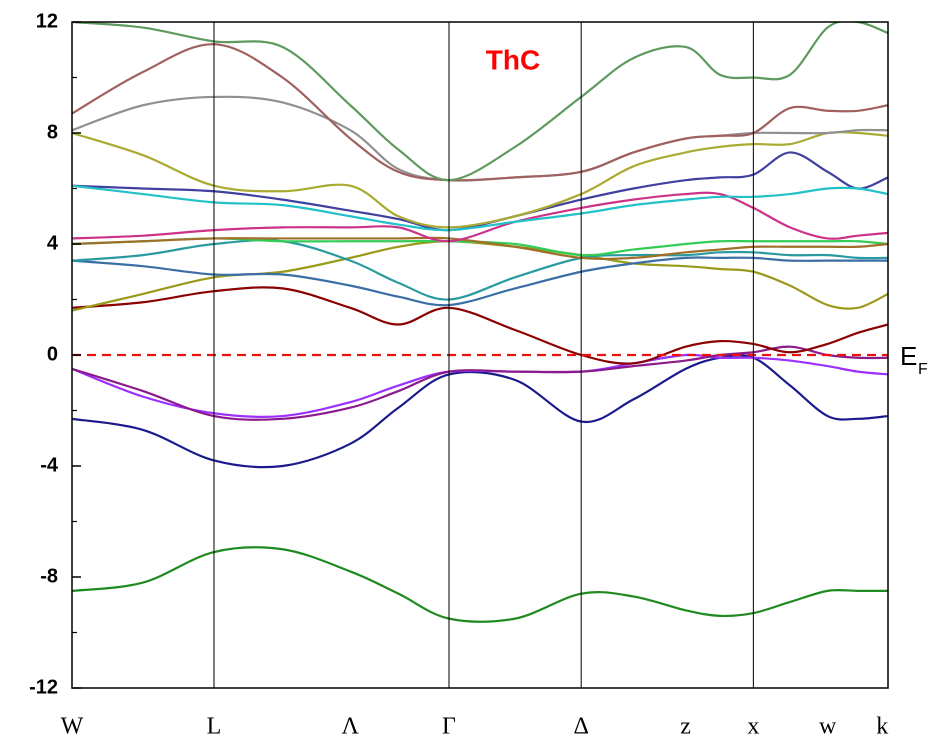  What do you see at coordinates (882, 727) in the screenshot?
I see `x-tick-label: k` at bounding box center [882, 727].